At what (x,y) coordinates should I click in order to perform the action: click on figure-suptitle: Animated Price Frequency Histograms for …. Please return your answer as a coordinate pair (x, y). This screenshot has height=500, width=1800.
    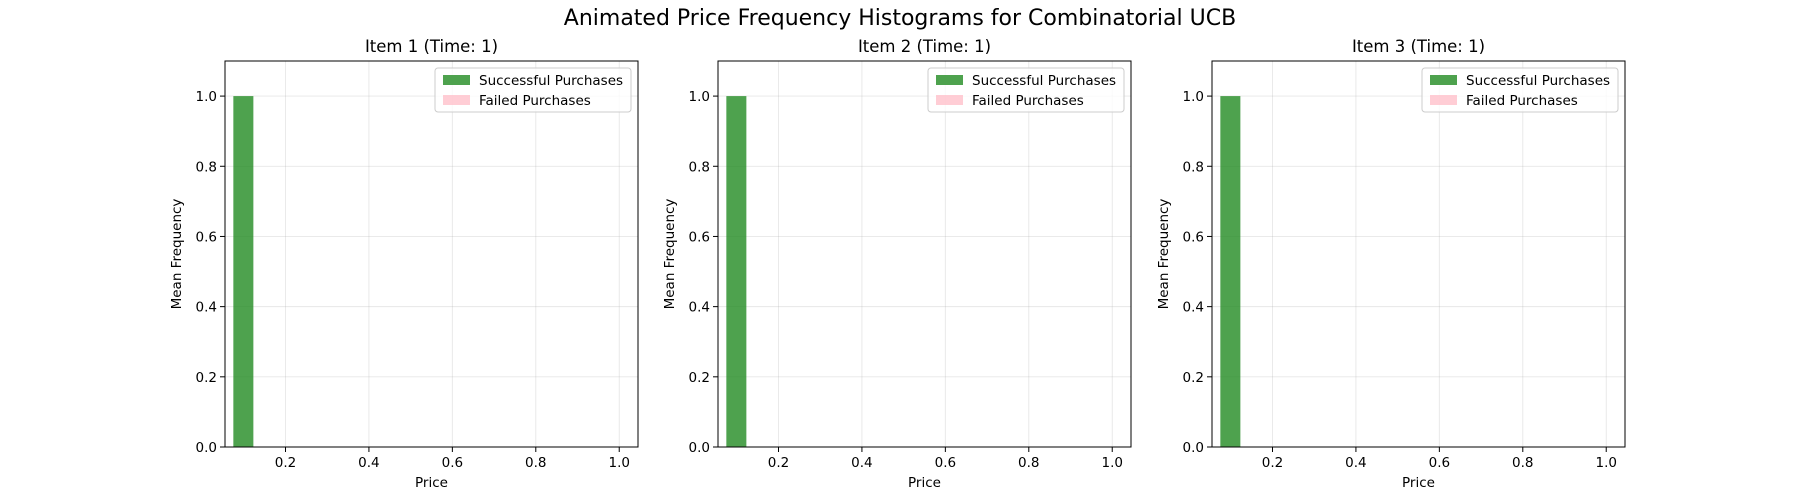
    Looking at the image, I should click on (900, 18).